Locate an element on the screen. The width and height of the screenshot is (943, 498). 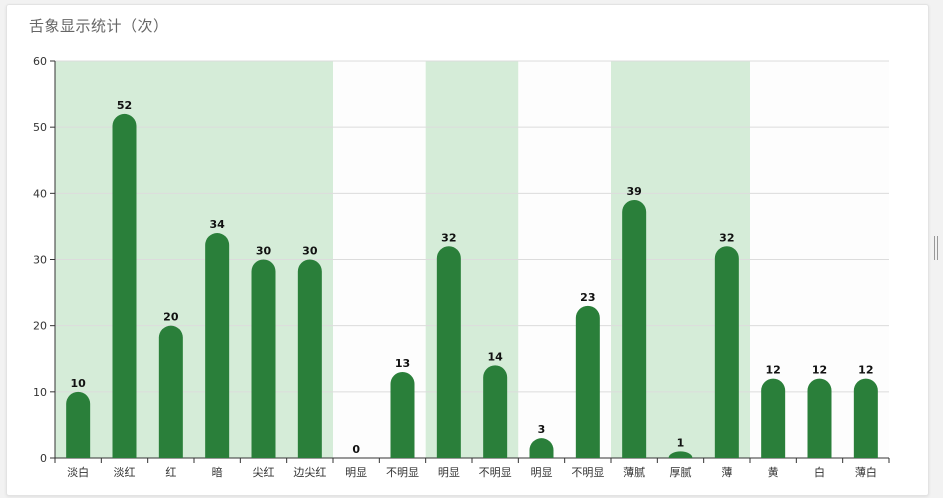
value-label-4: 30 is located at coordinates (264, 251).